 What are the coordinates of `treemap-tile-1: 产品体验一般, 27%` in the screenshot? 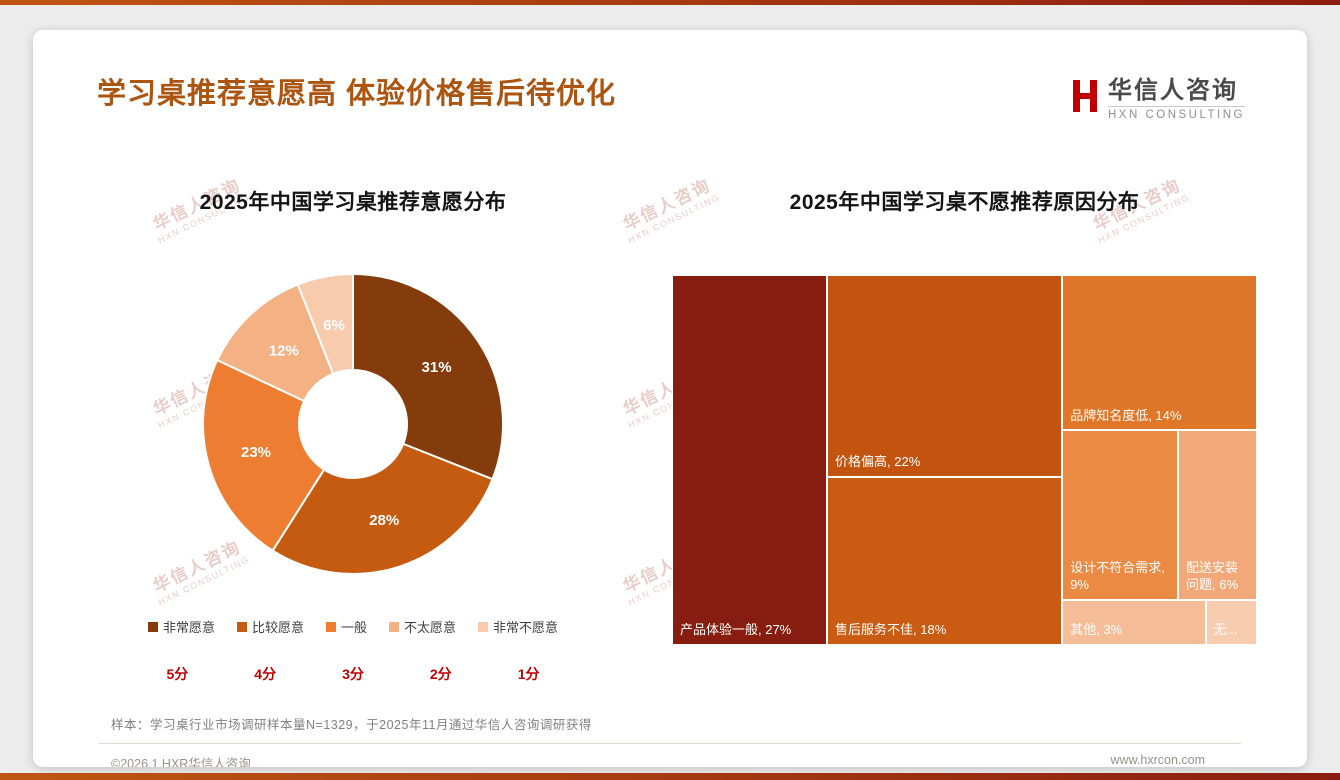 It's located at (750, 460).